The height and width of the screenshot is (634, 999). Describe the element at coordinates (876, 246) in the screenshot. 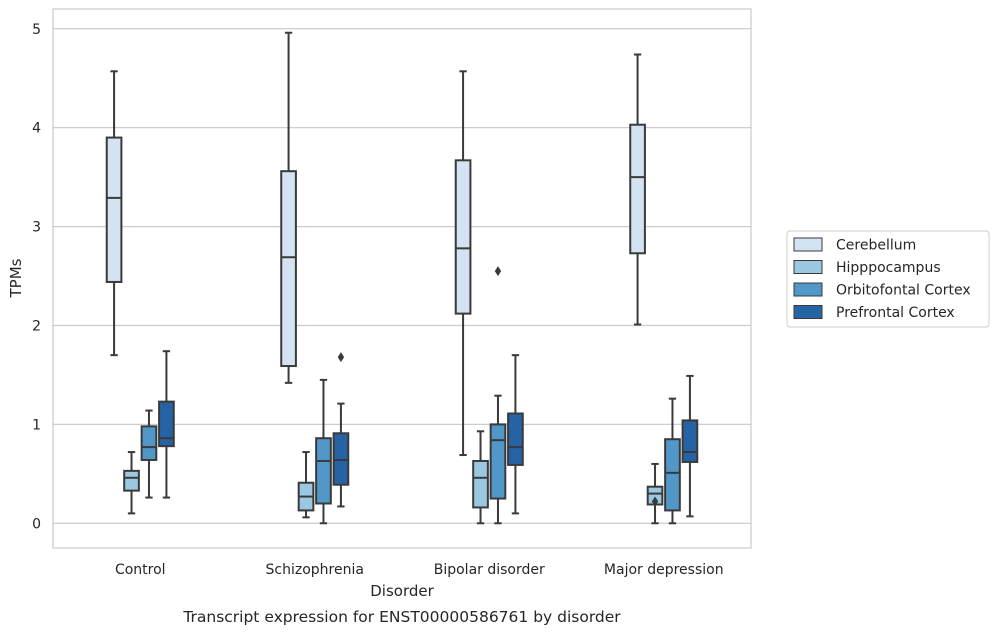

I see `legend-label: Cerebellum` at that location.